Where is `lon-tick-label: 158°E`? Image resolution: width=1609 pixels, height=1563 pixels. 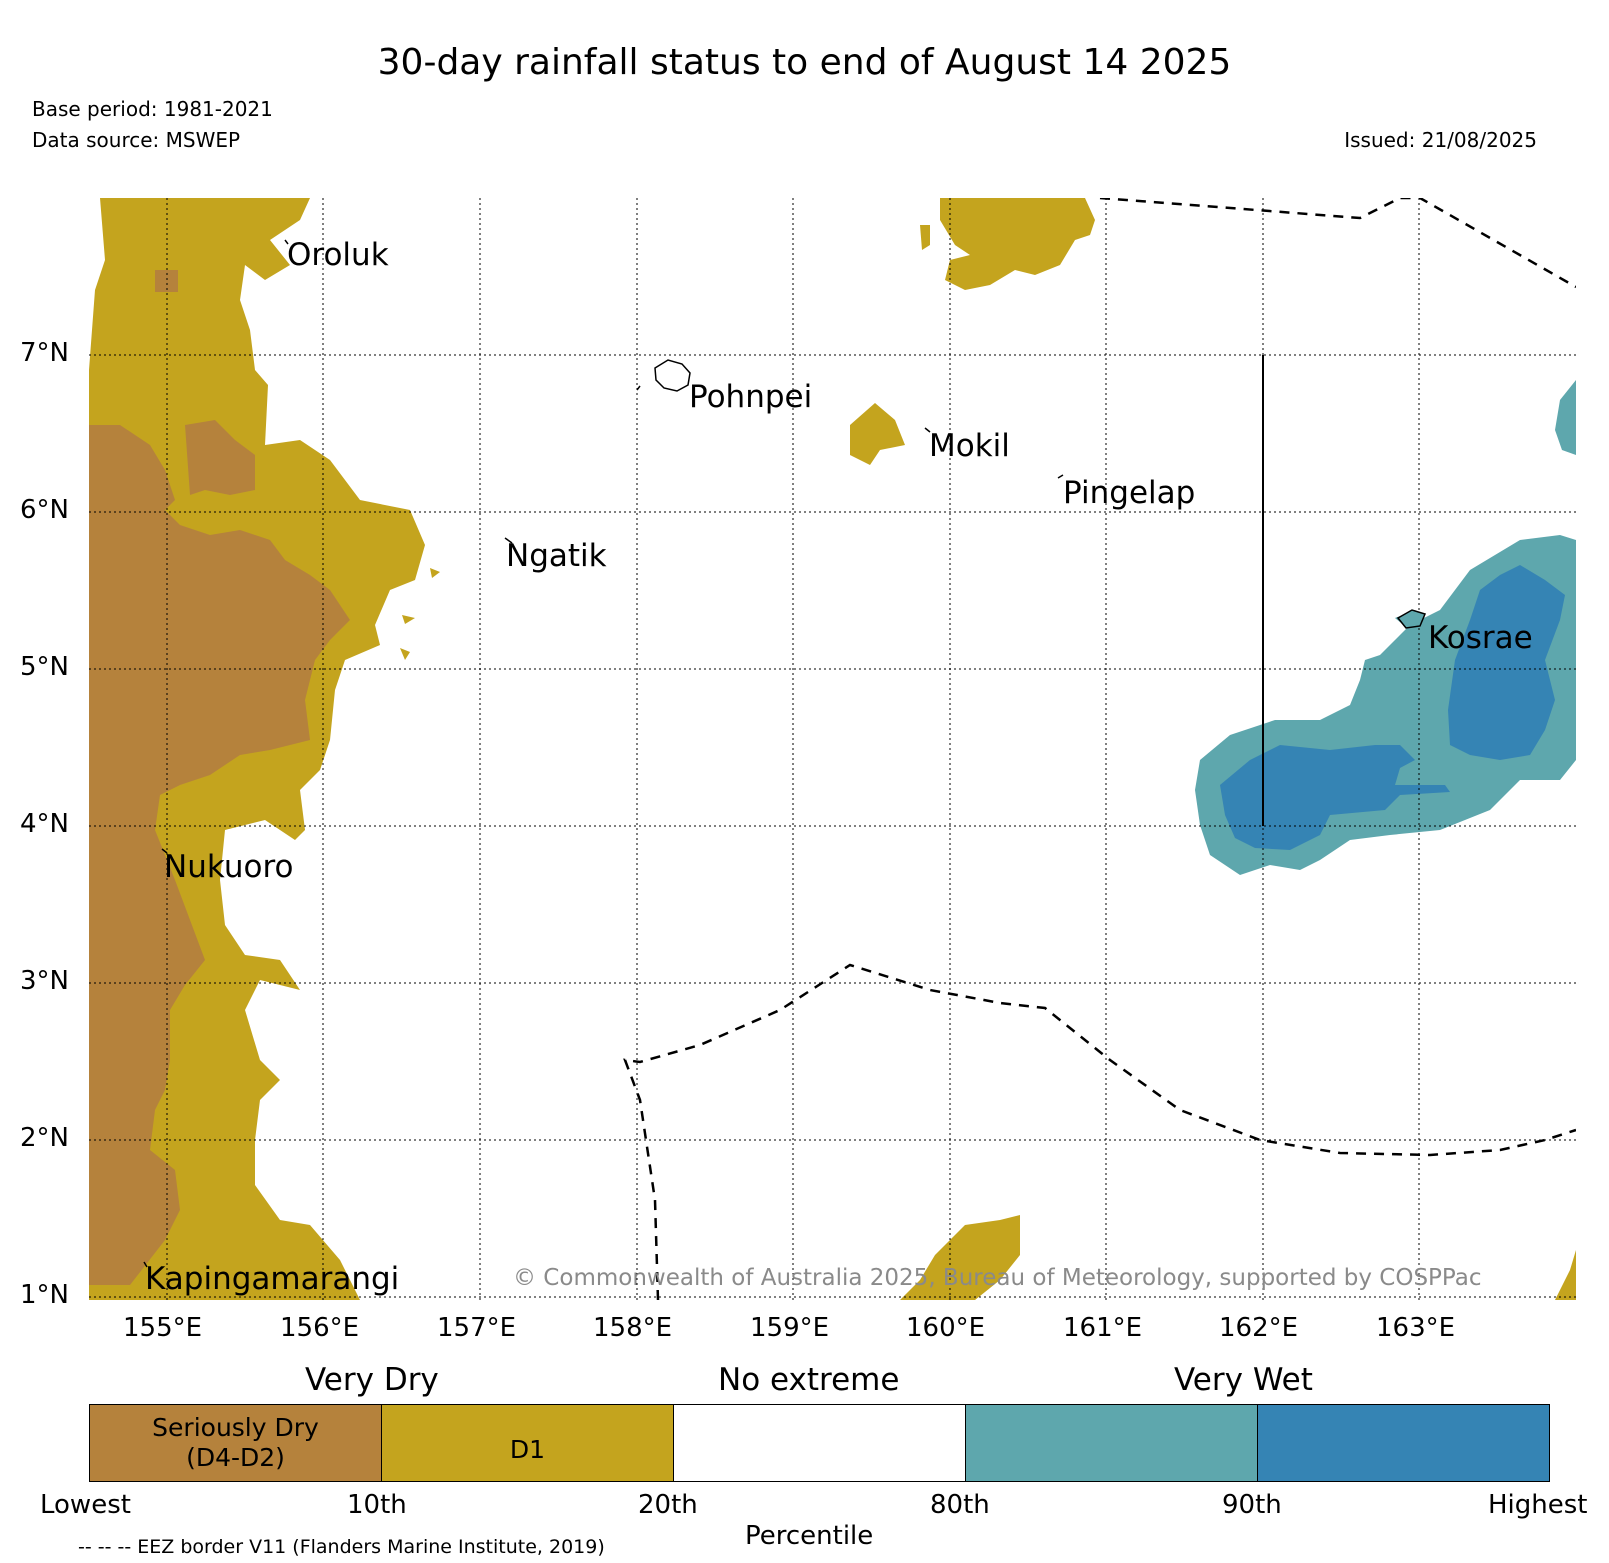
lon-tick-label: 158°E is located at coordinates (633, 1328).